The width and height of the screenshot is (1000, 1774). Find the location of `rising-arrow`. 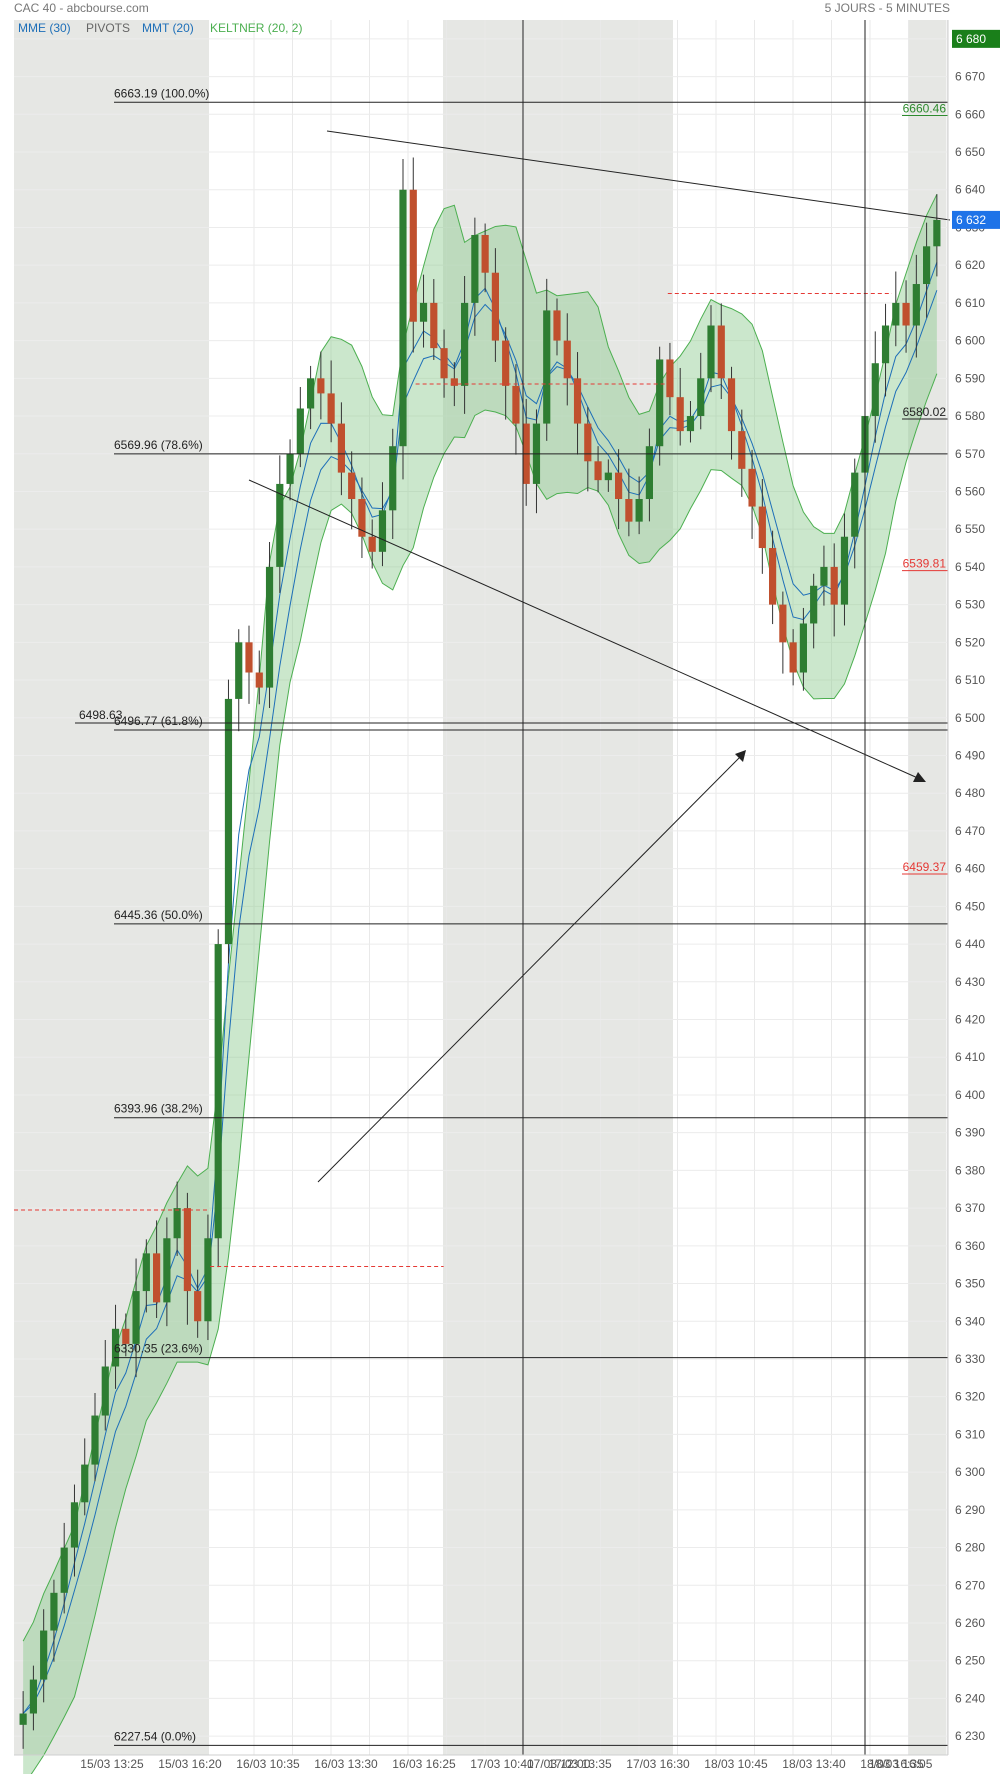

rising-arrow is located at coordinates (530, 968).